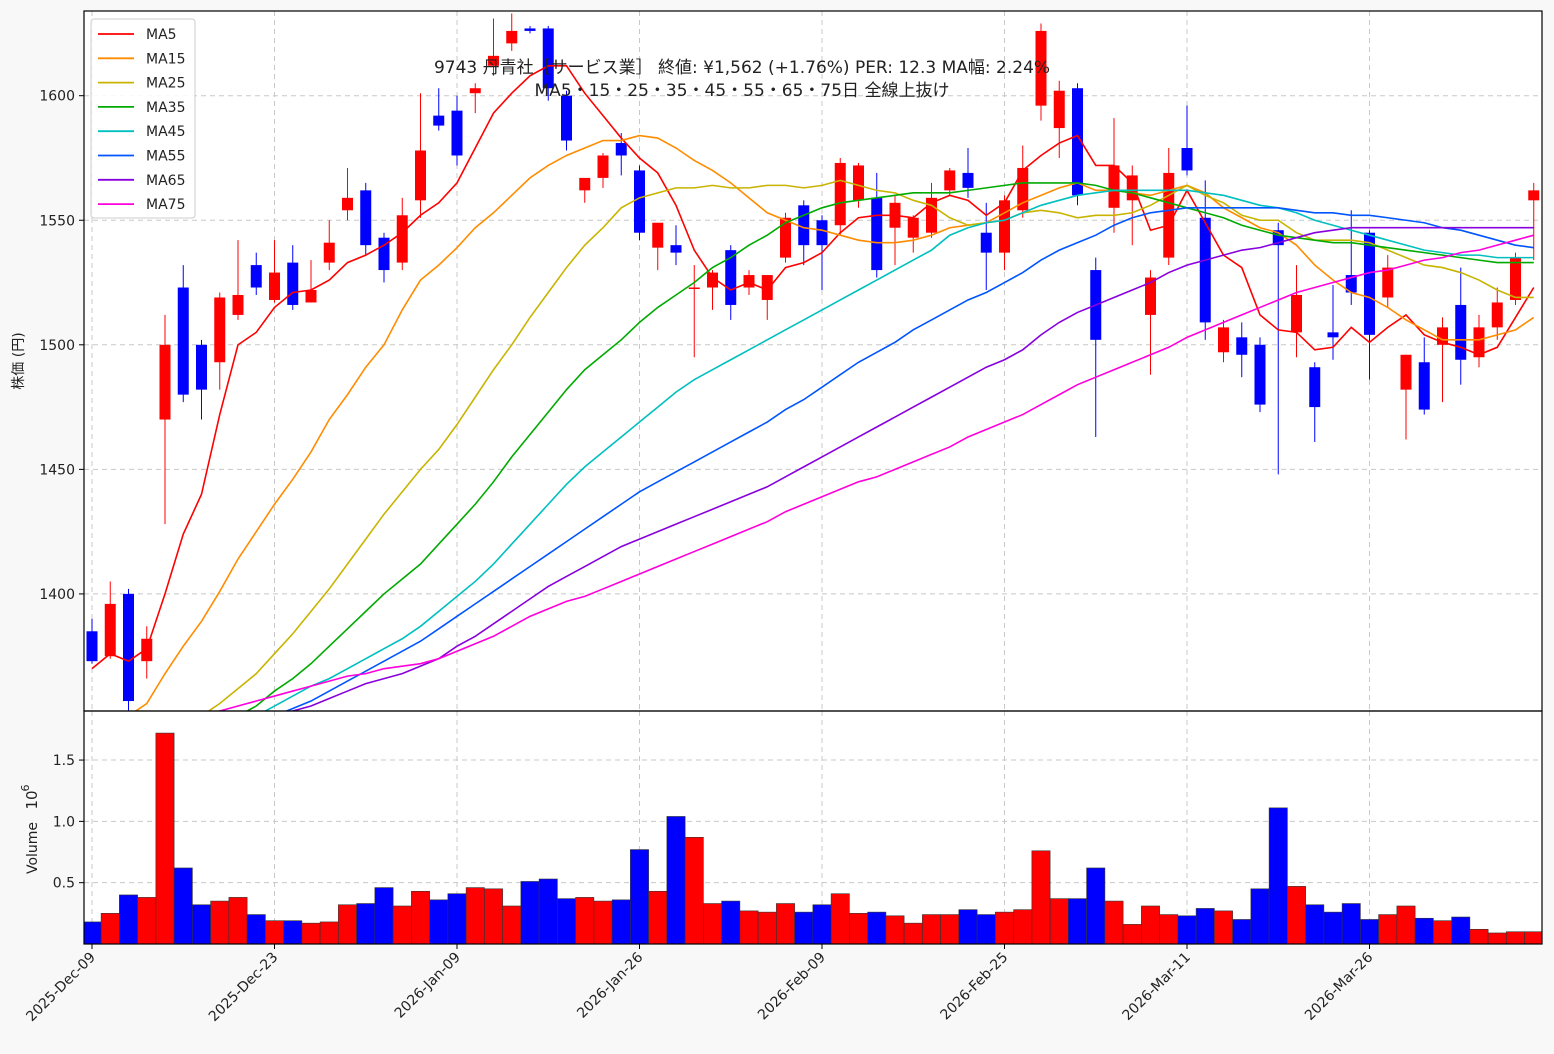 The height and width of the screenshot is (1054, 1554). What do you see at coordinates (64, 822) in the screenshot?
I see `volume-ytick-label: 1.0` at bounding box center [64, 822].